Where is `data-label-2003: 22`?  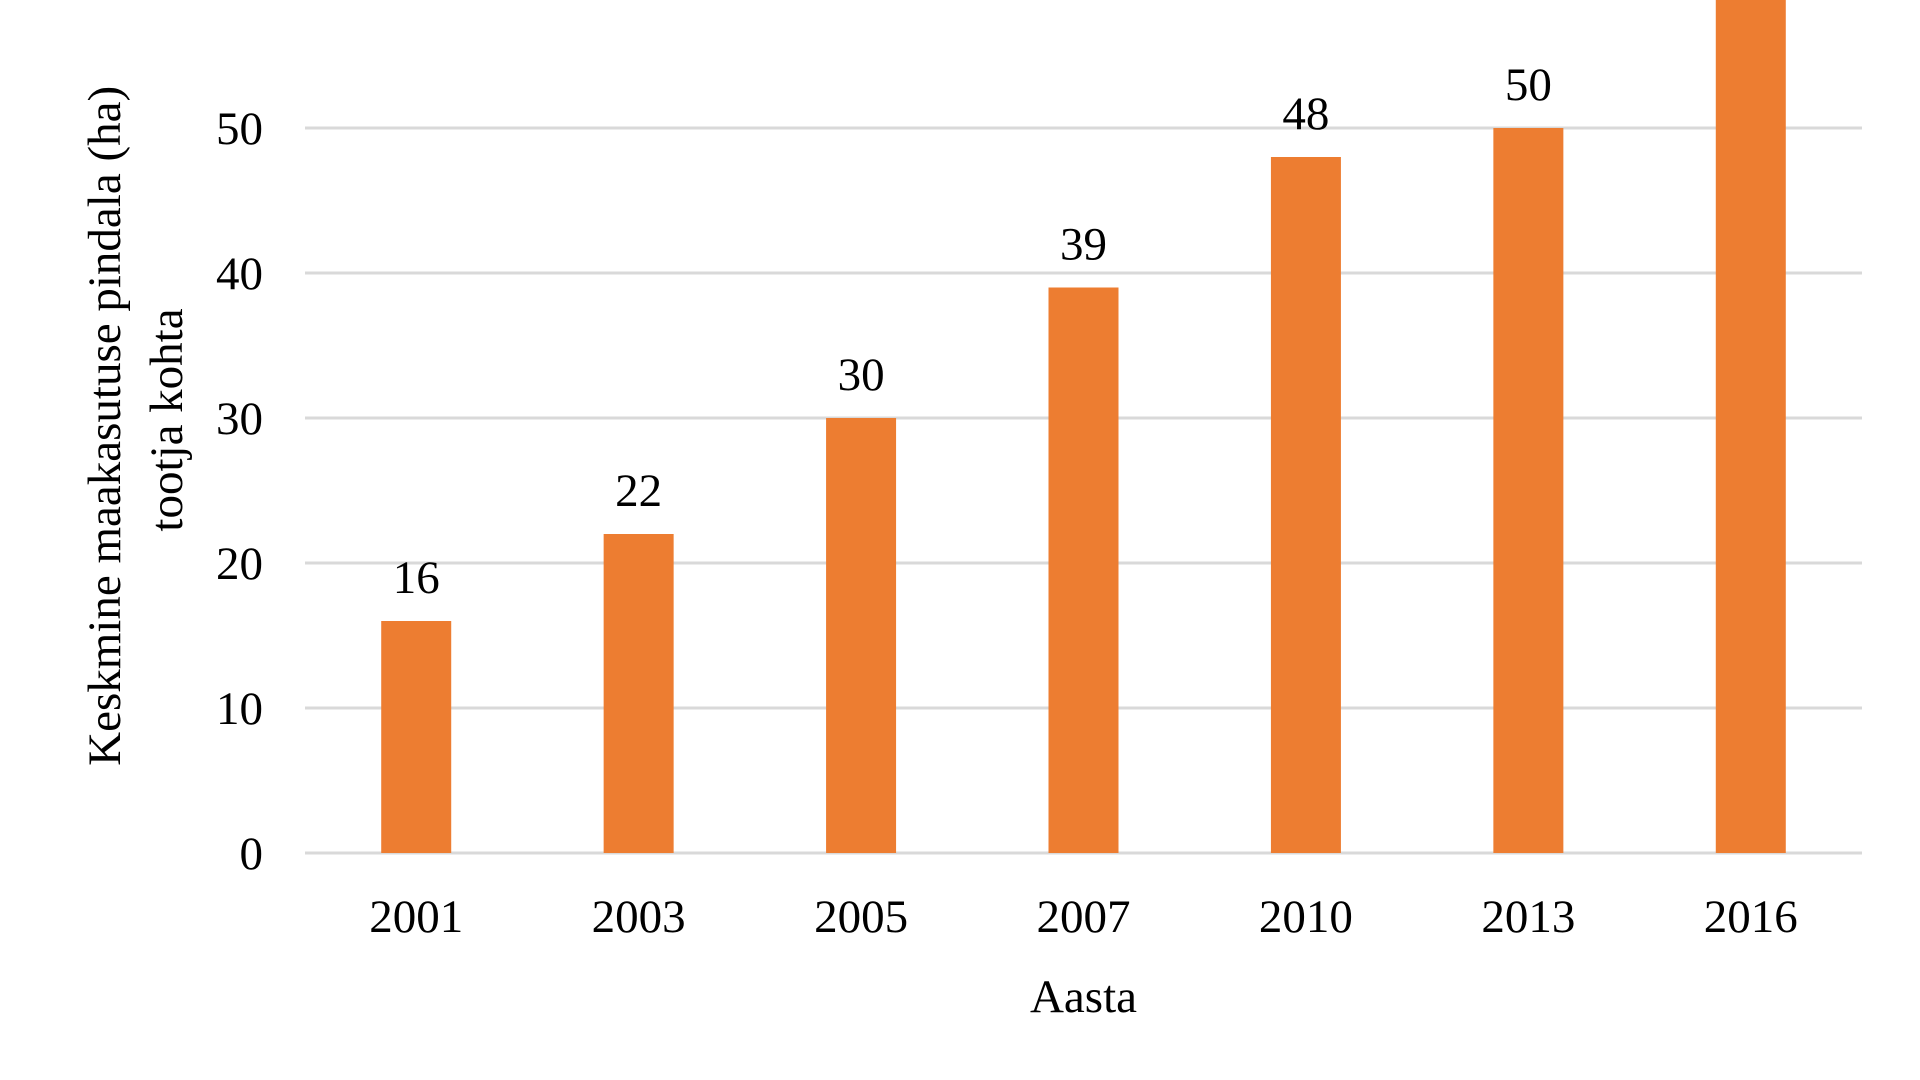 data-label-2003: 22 is located at coordinates (638, 491).